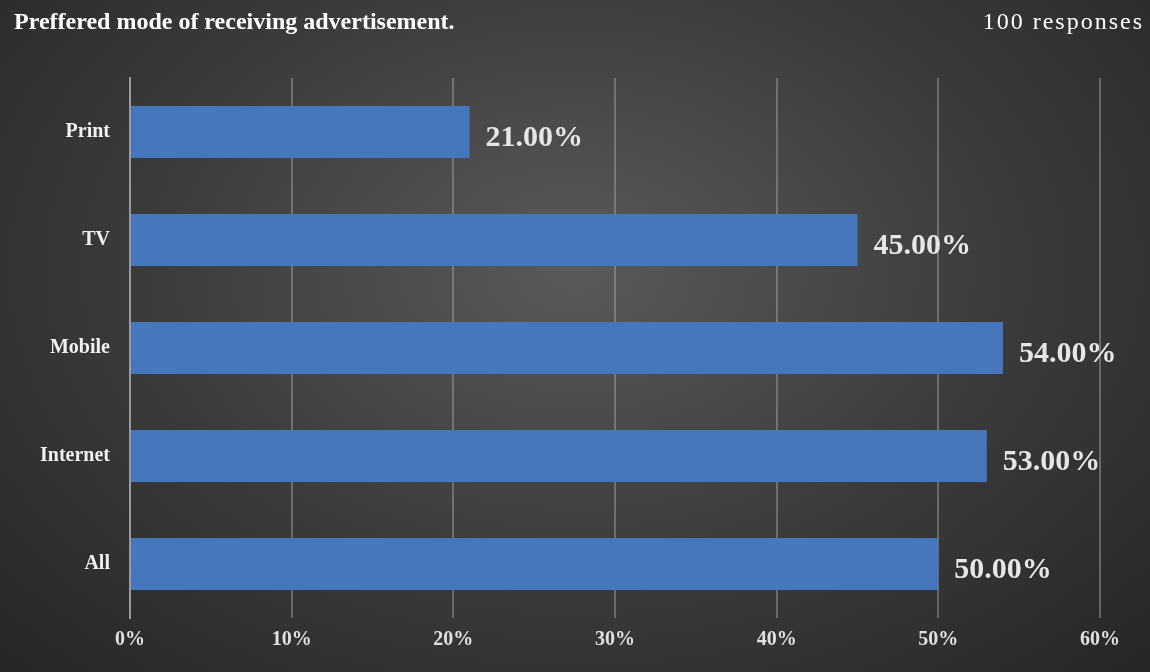 The image size is (1150, 672). What do you see at coordinates (75, 454) in the screenshot?
I see `y-tick-label: Internet` at bounding box center [75, 454].